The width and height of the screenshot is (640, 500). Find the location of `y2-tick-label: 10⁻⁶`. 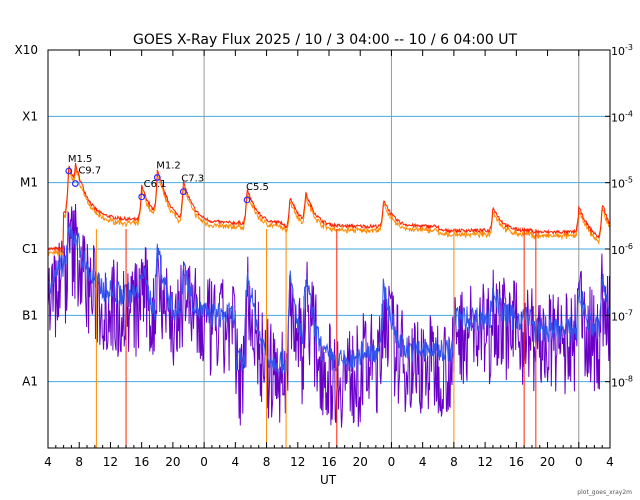

y2-tick-label: 10⁻⁶ is located at coordinates (622, 249).